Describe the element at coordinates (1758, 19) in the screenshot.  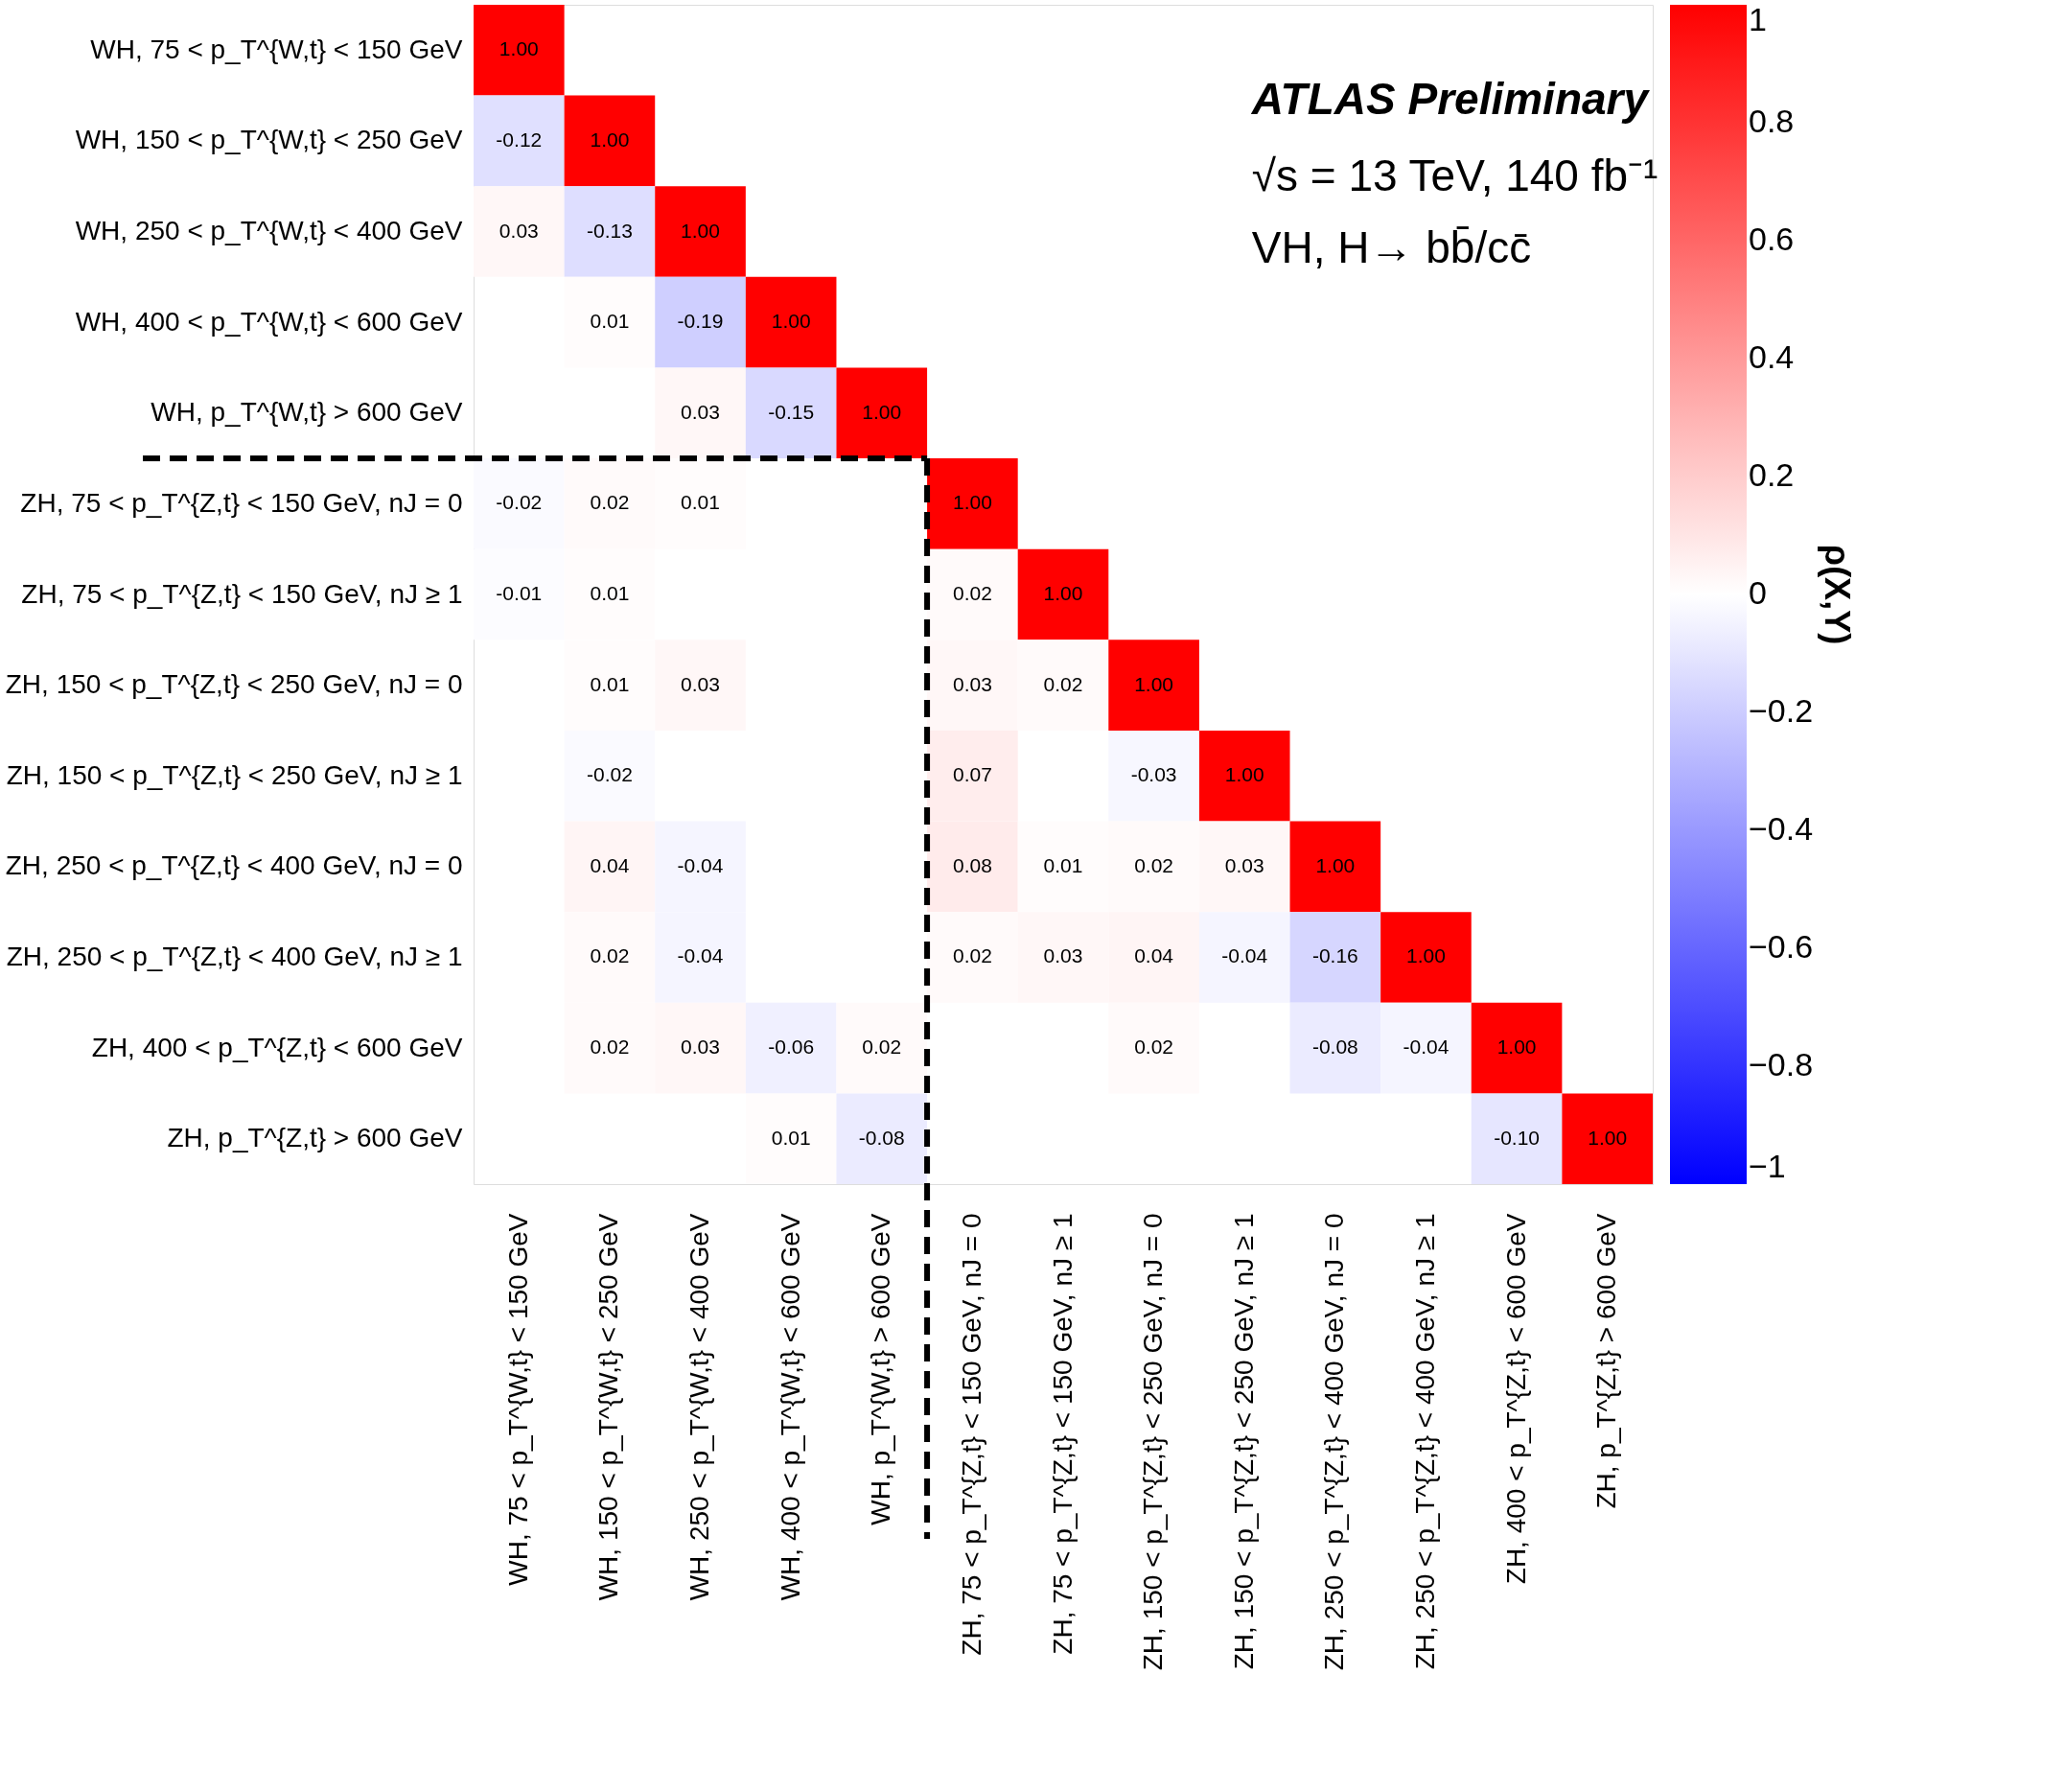
I see `color-bar-label: 1` at that location.